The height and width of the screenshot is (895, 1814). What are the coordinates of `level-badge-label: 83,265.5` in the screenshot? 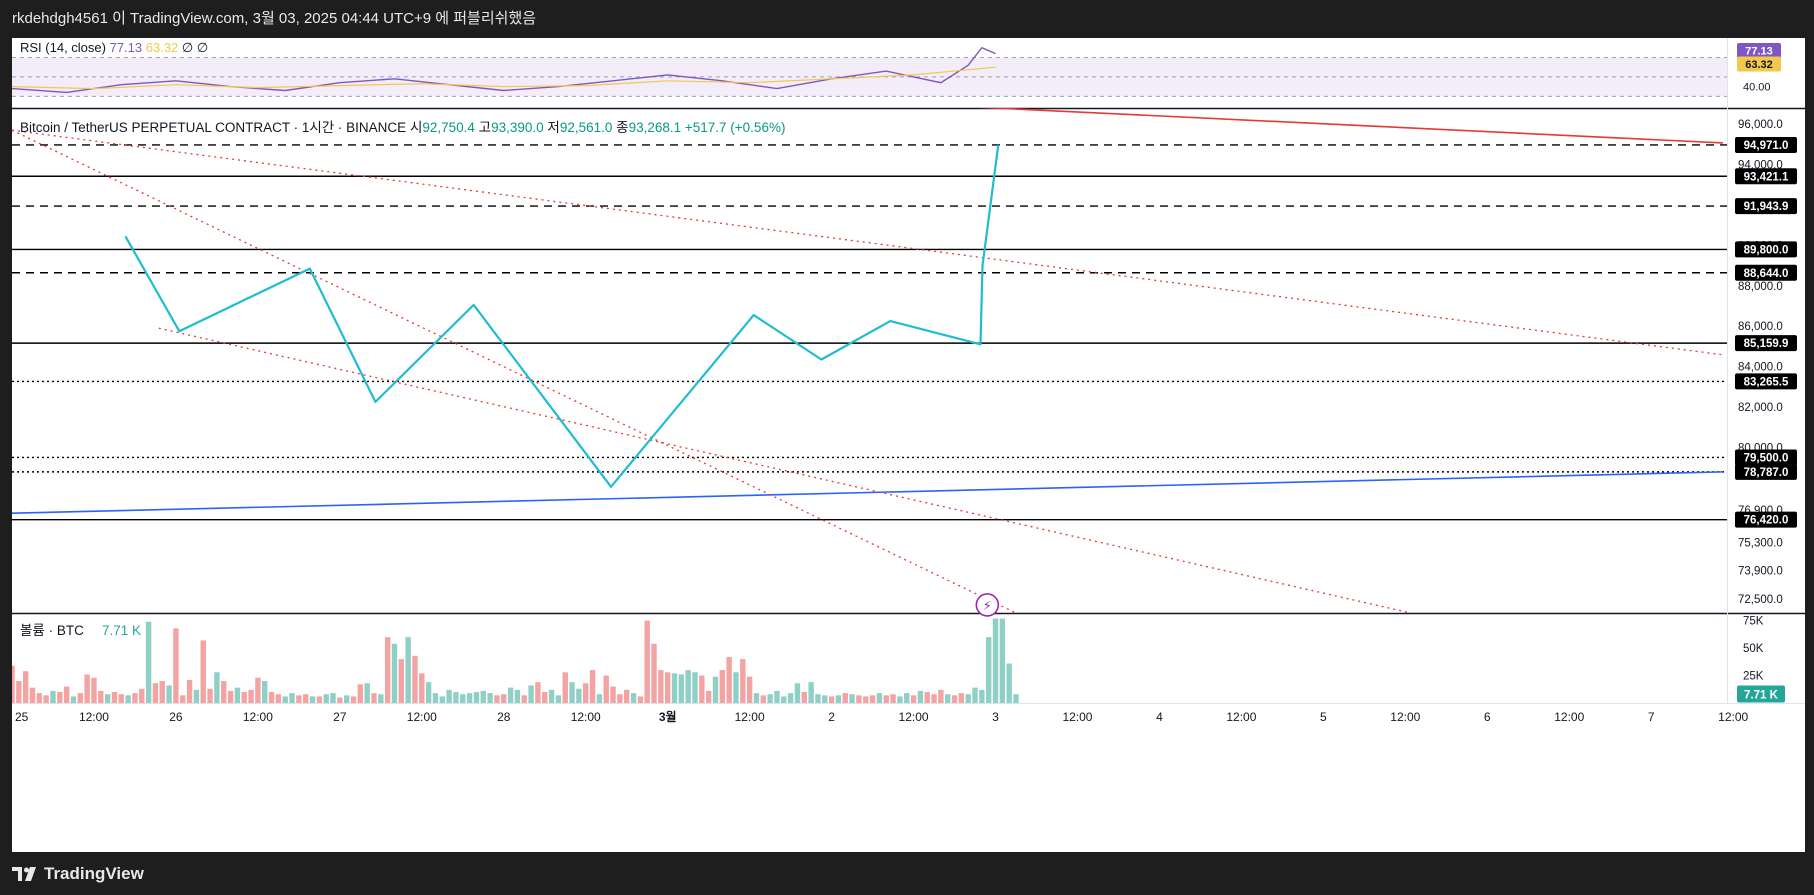 It's located at (1766, 382).